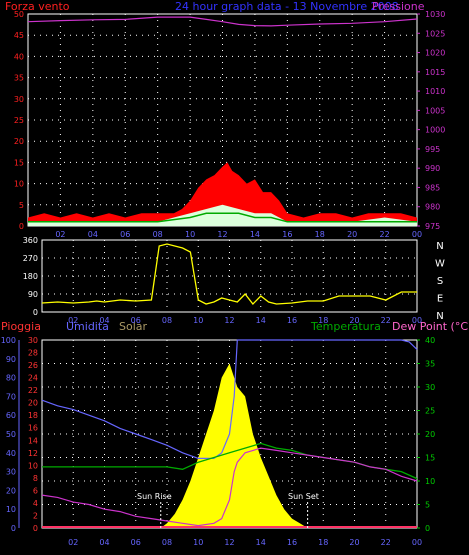 The width and height of the screenshot is (469, 555). What do you see at coordinates (73, 542) in the screenshot?
I see `weather-time-tick: 02` at bounding box center [73, 542].